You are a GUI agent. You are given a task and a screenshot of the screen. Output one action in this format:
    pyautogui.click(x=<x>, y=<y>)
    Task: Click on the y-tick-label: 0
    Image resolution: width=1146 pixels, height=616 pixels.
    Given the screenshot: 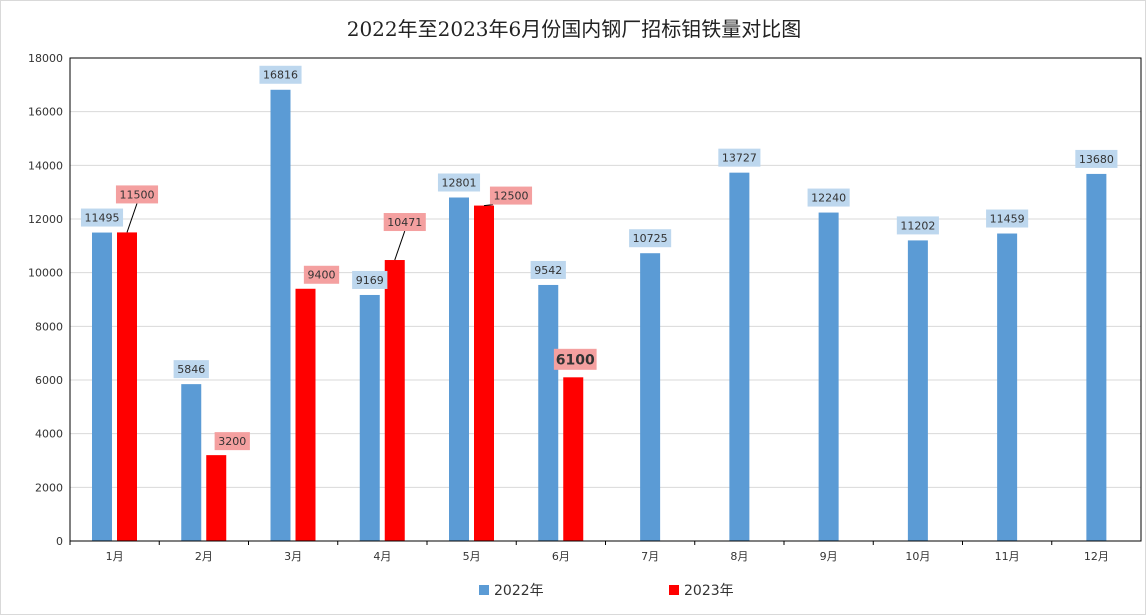 What is the action you would take?
    pyautogui.click(x=59, y=541)
    